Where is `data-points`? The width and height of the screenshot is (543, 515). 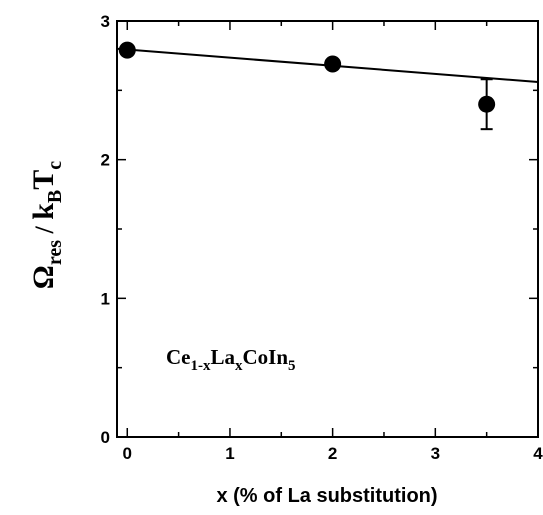 data-points is located at coordinates (307, 86).